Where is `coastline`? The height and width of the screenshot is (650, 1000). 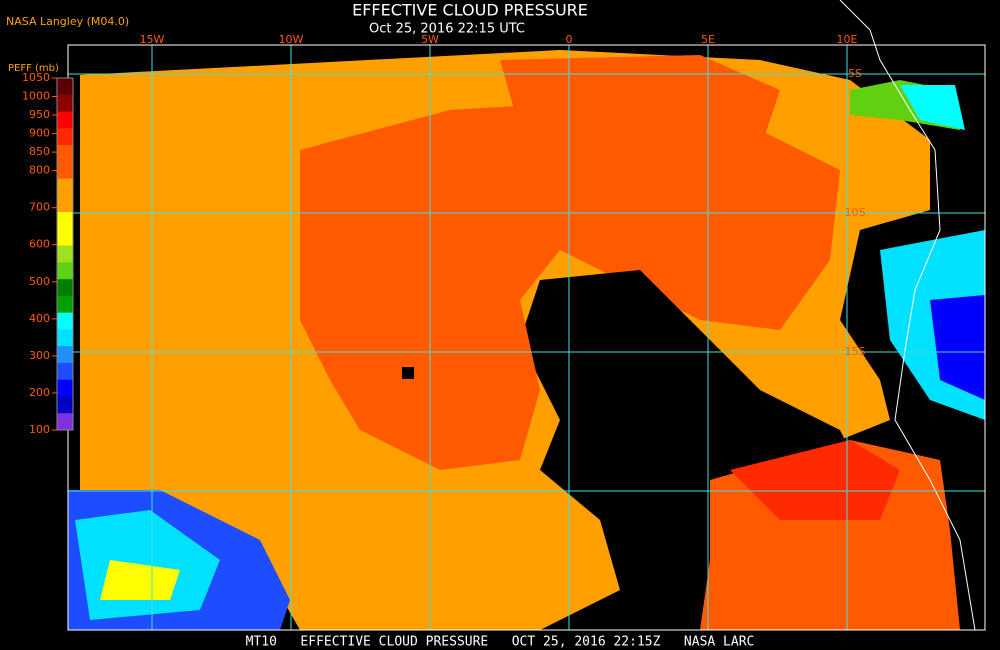
coastline is located at coordinates (907, 315).